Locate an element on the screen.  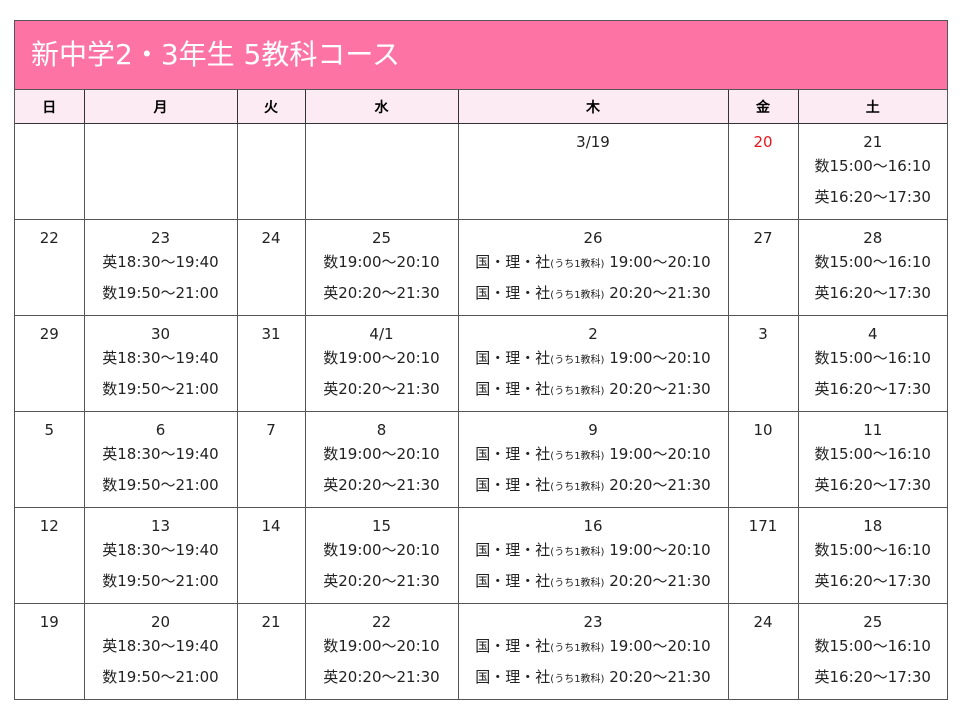
day-date: 3/19 is located at coordinates (593, 142).